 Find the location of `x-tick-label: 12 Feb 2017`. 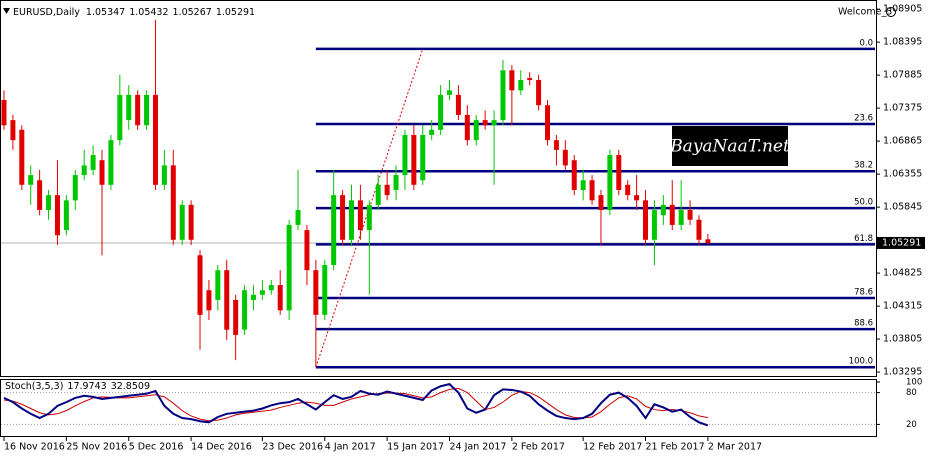

x-tick-label: 12 Feb 2017 is located at coordinates (612, 447).